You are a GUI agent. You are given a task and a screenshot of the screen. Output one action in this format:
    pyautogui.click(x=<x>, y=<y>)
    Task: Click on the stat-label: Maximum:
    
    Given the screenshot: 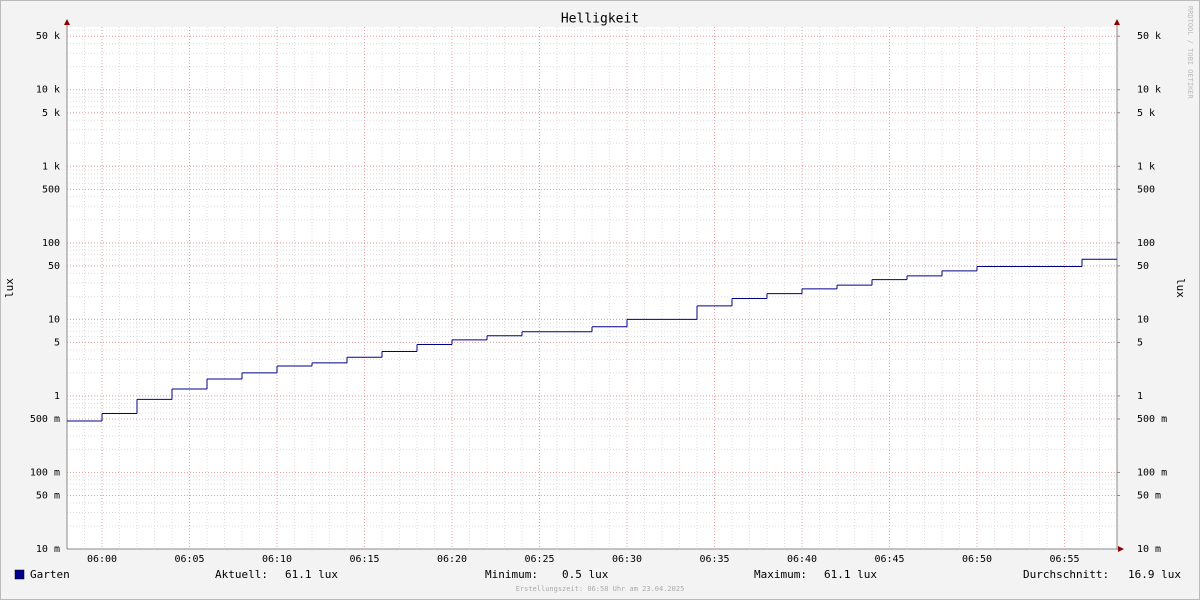 What is the action you would take?
    pyautogui.click(x=780, y=574)
    